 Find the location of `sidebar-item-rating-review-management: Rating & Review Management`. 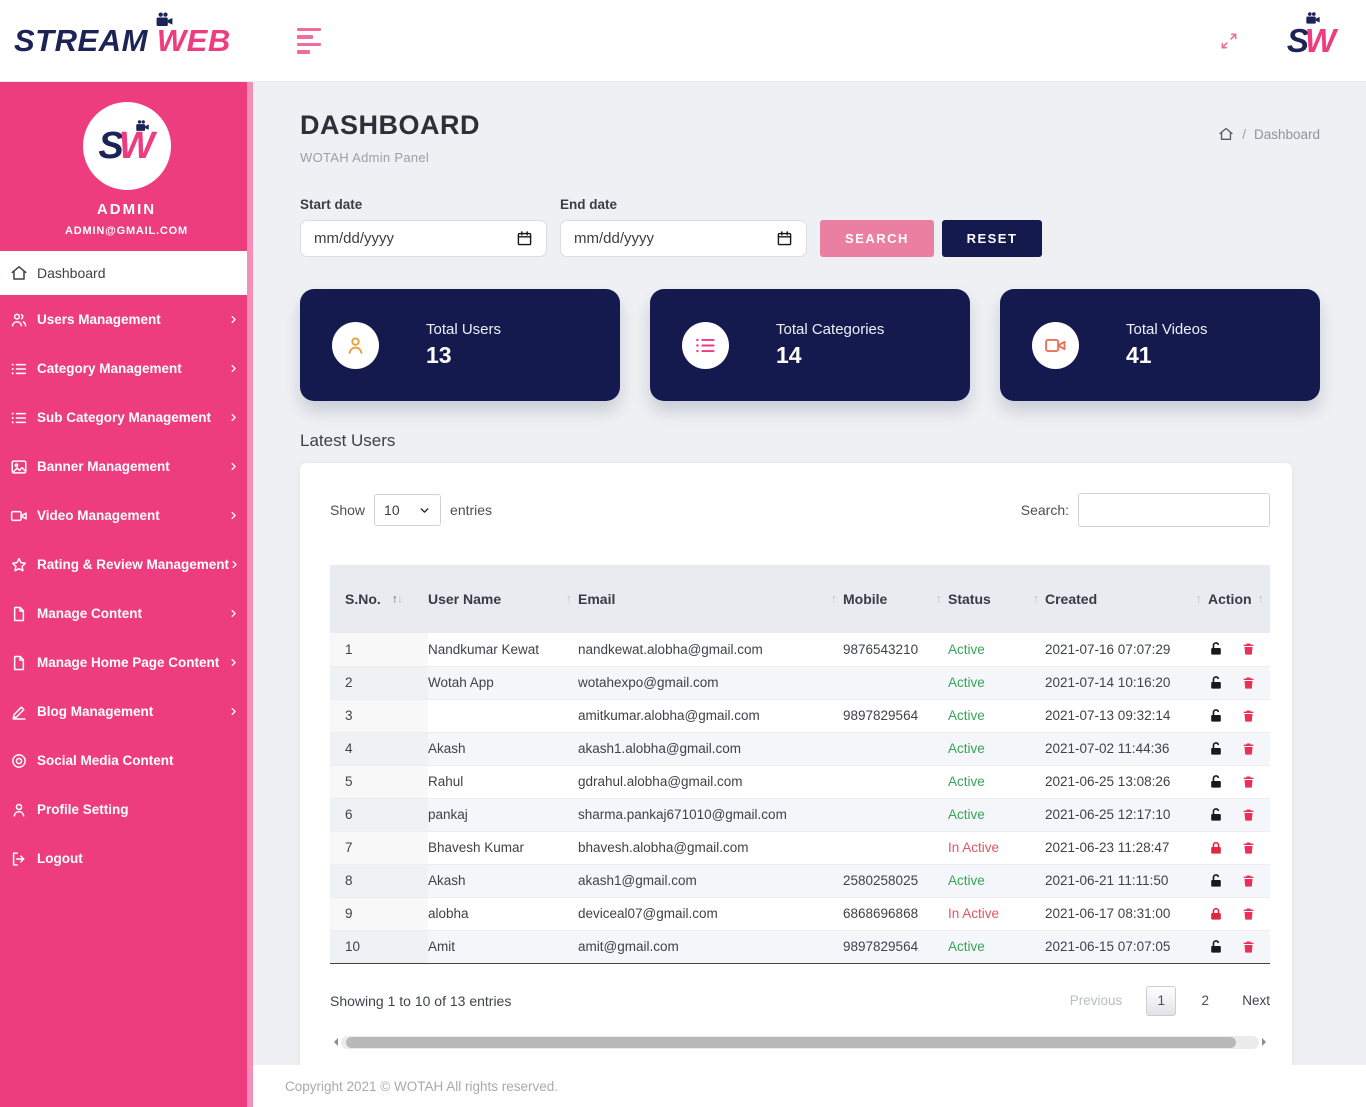

sidebar-item-rating-review-management: Rating & Review Management is located at coordinates (126, 564).